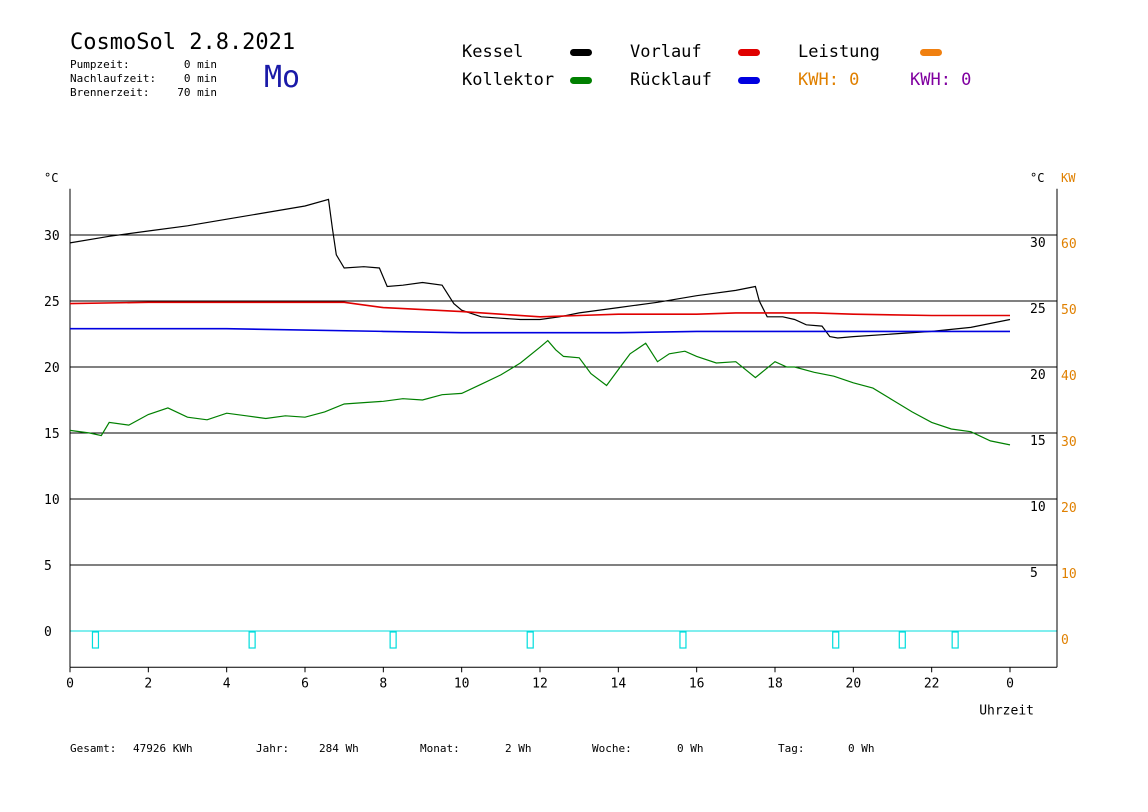  What do you see at coordinates (581, 80) in the screenshot?
I see `legend-swatch-kollektor` at bounding box center [581, 80].